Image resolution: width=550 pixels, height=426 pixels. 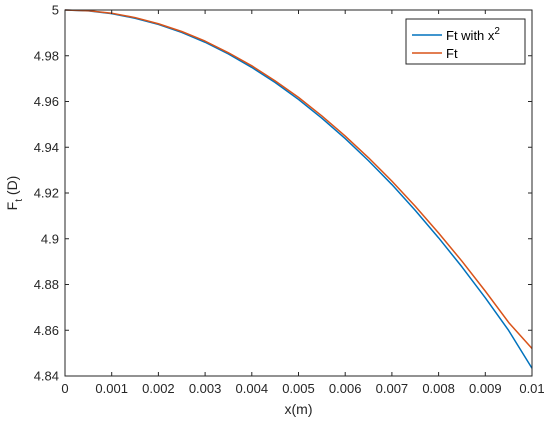 I want to click on x-tick-label: 0.006, so click(x=345, y=388).